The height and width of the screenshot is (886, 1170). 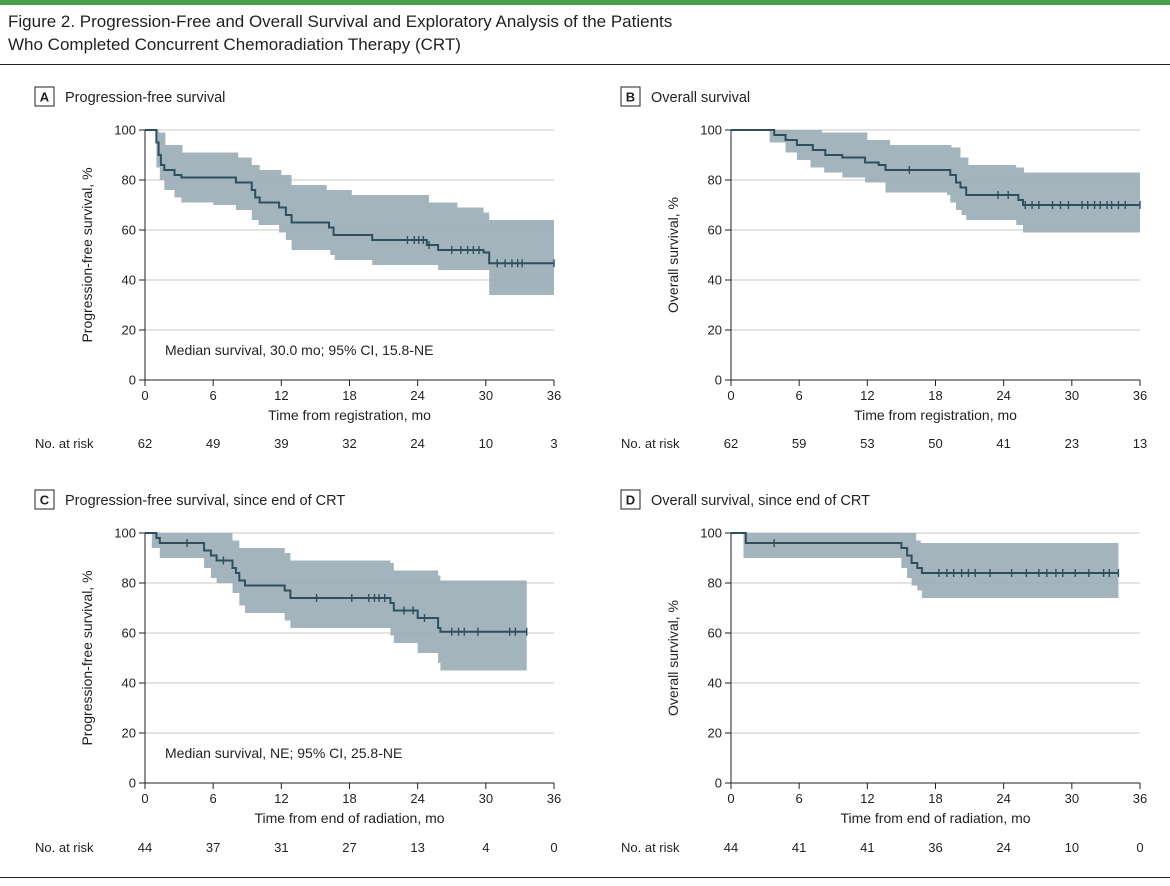 I want to click on y-axis-label: Progression-free survival, %, so click(x=87, y=657).